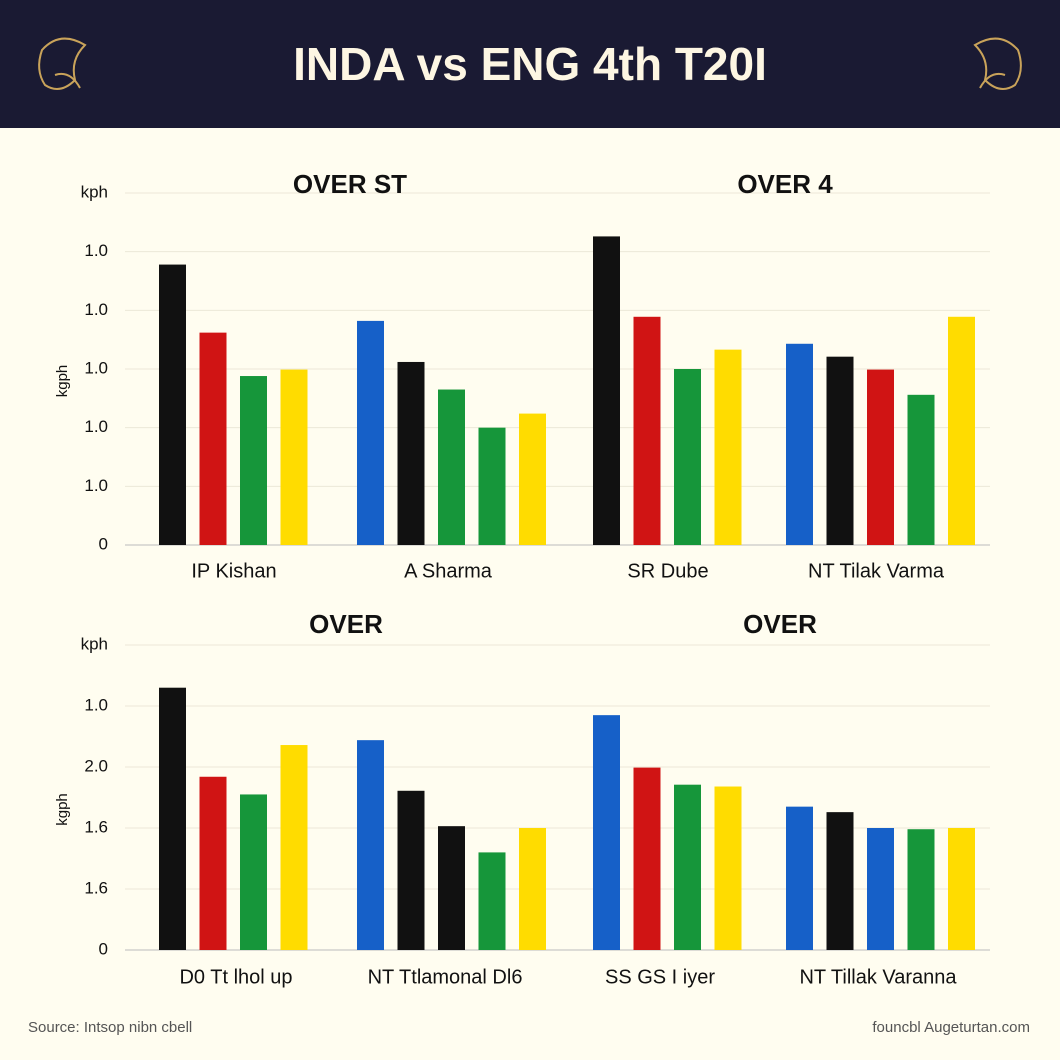  Describe the element at coordinates (785, 184) in the screenshot. I see `chart-title: OVER 4` at that location.